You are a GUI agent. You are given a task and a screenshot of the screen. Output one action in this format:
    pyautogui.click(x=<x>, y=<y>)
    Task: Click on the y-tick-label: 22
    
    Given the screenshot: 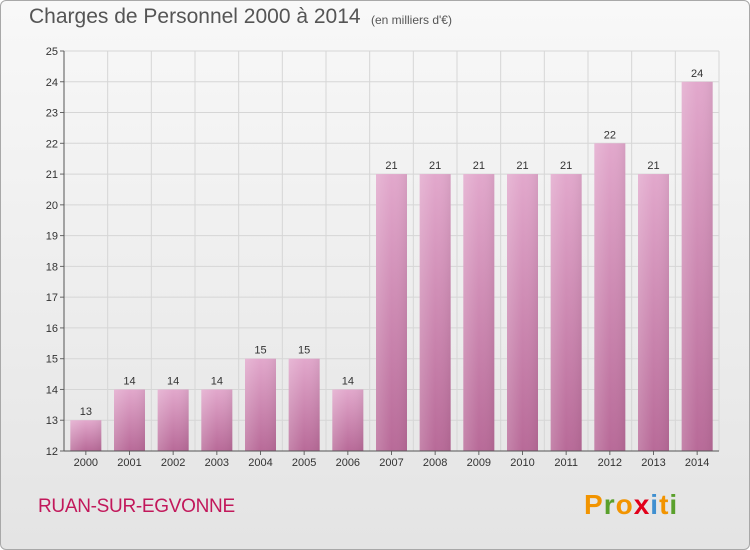 What is the action you would take?
    pyautogui.click(x=52, y=144)
    